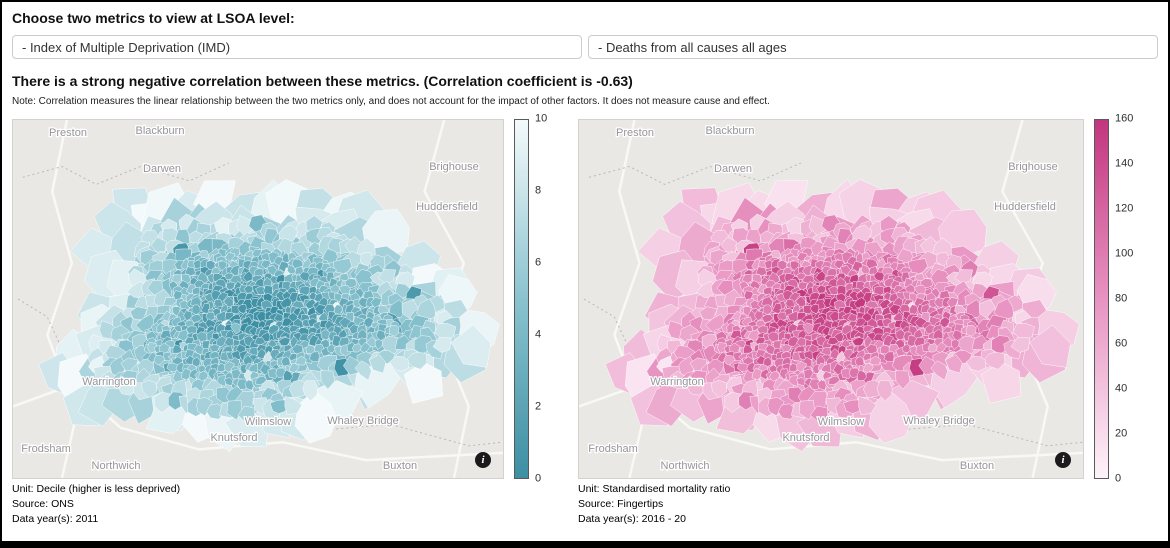 Image resolution: width=1170 pixels, height=548 pixels. What do you see at coordinates (297, 47) in the screenshot?
I see `metric1-dropdown: - Index of Multiple Deprivation (IMD)` at bounding box center [297, 47].